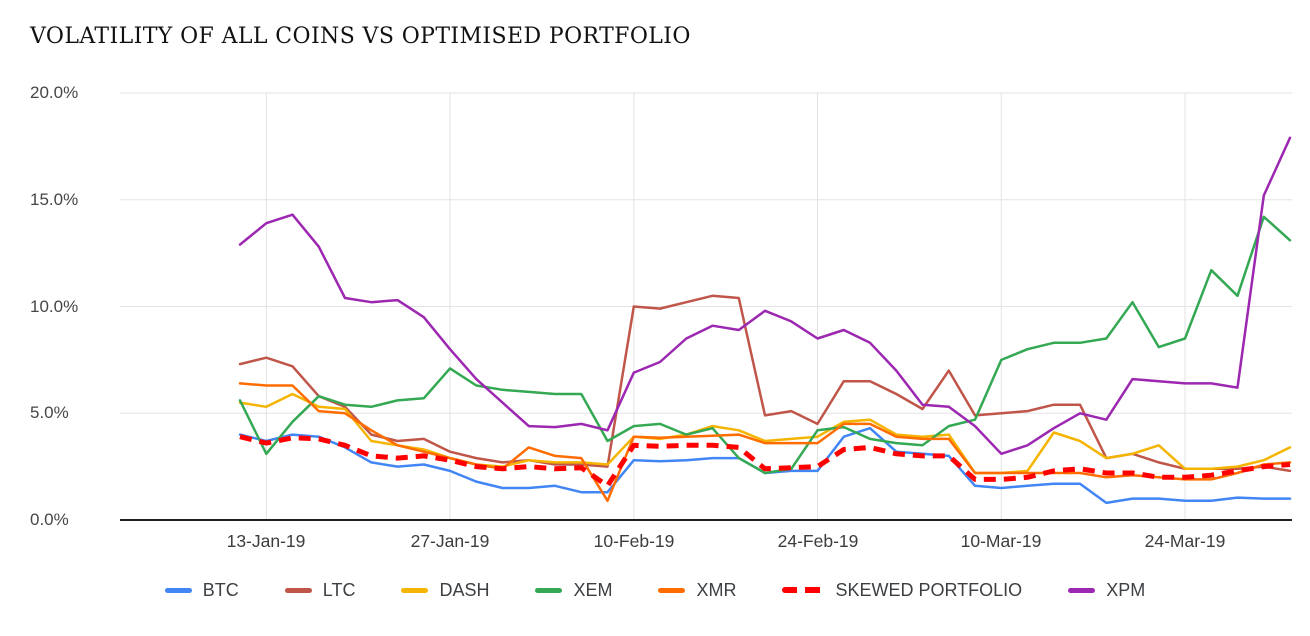  What do you see at coordinates (49, 519) in the screenshot?
I see `y-axis-tick-label: 0.0%` at bounding box center [49, 519].